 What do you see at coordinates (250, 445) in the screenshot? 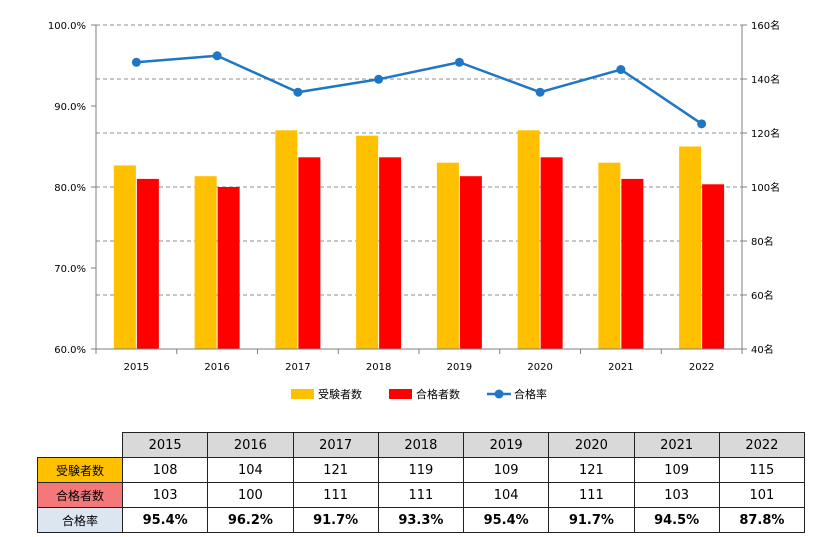
I see `table-year-header: 2016` at bounding box center [250, 445].